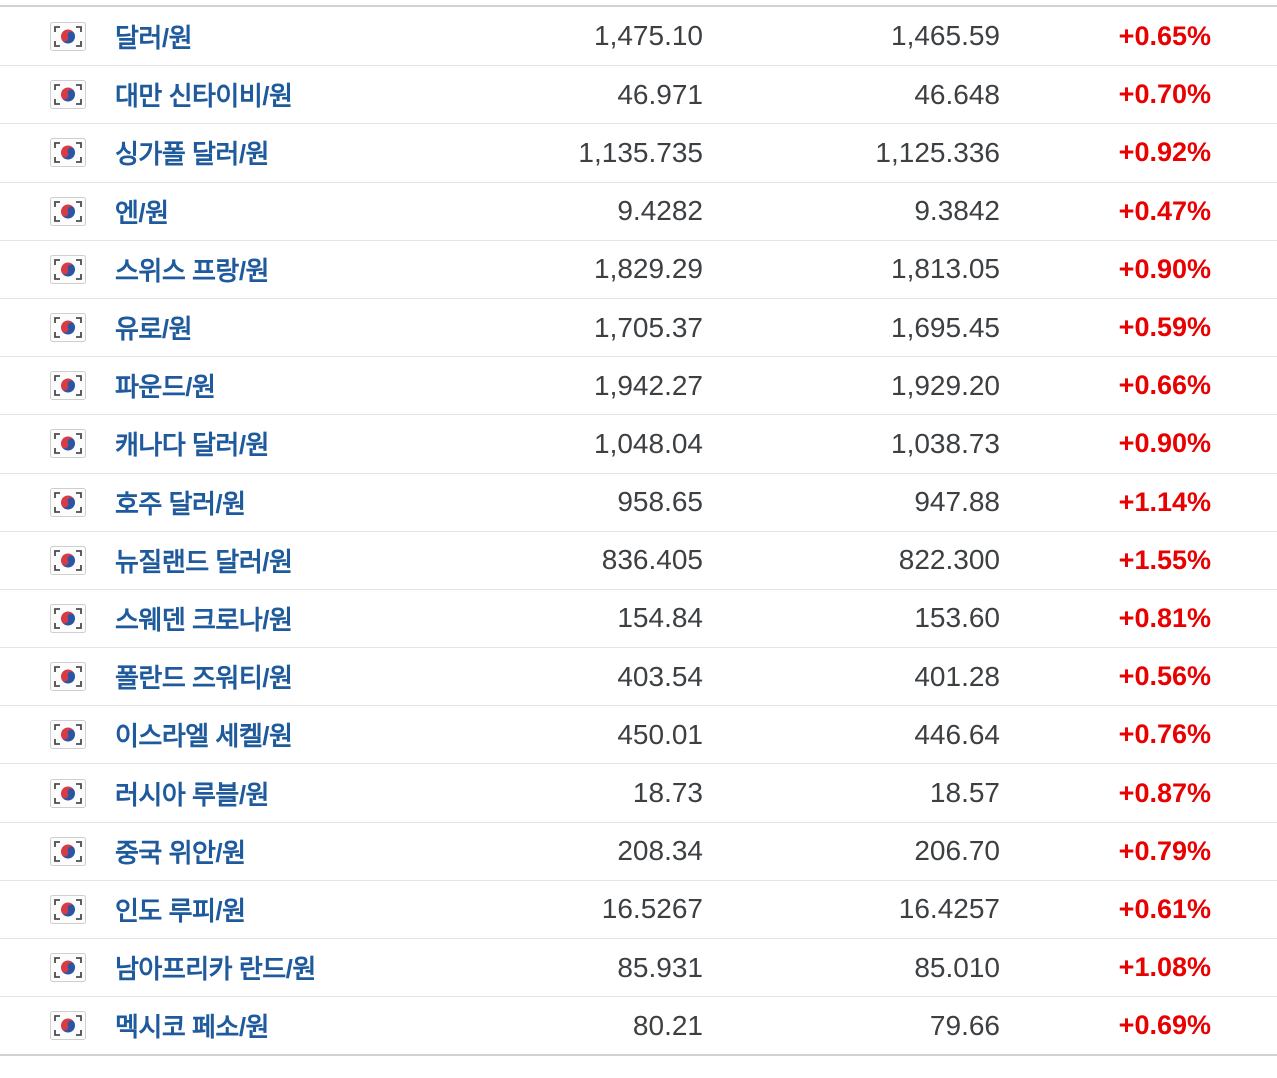 The width and height of the screenshot is (1277, 1078). I want to click on rate-value-2: 446.64, so click(957, 734).